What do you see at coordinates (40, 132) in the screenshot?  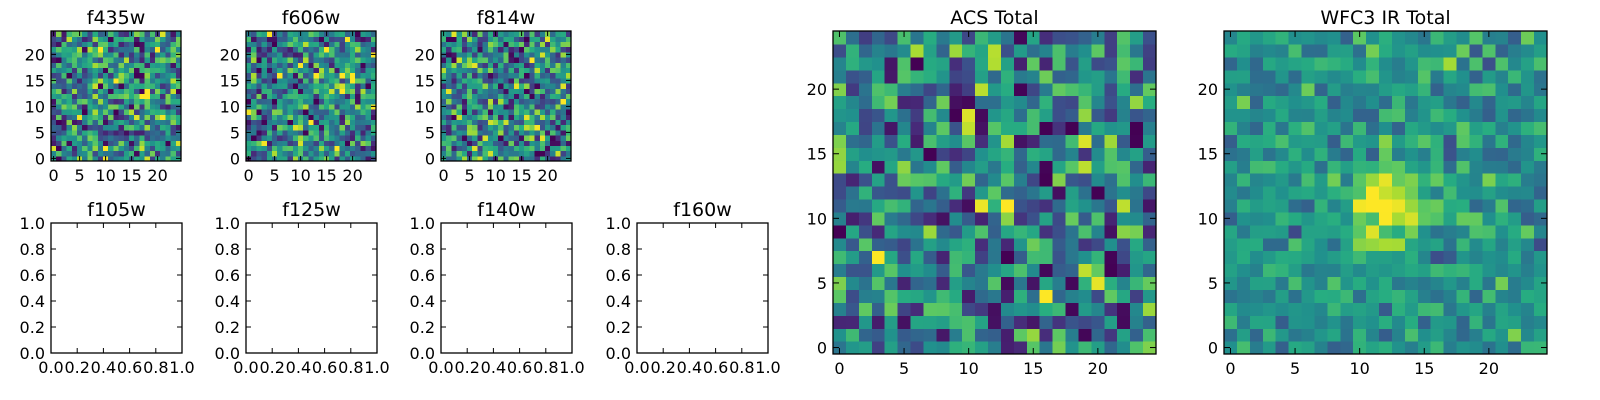 I see `y-tick-label: 5` at bounding box center [40, 132].